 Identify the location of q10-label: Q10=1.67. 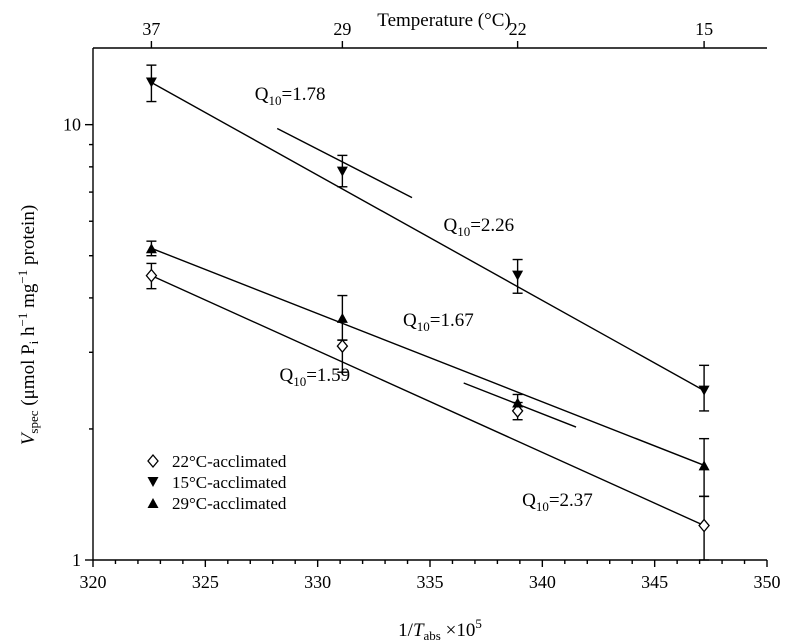
(438, 322).